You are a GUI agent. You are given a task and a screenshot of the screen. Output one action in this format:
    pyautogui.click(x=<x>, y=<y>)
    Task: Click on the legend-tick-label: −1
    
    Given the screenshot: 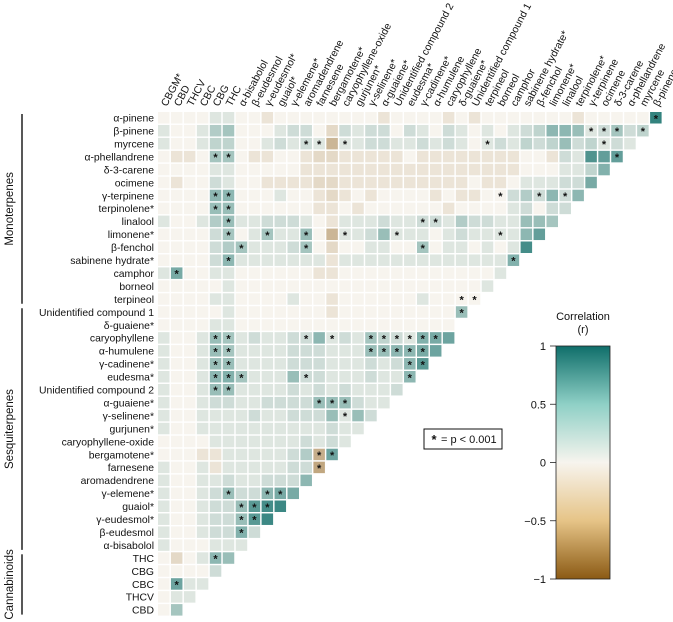 What is the action you would take?
    pyautogui.click(x=539, y=580)
    